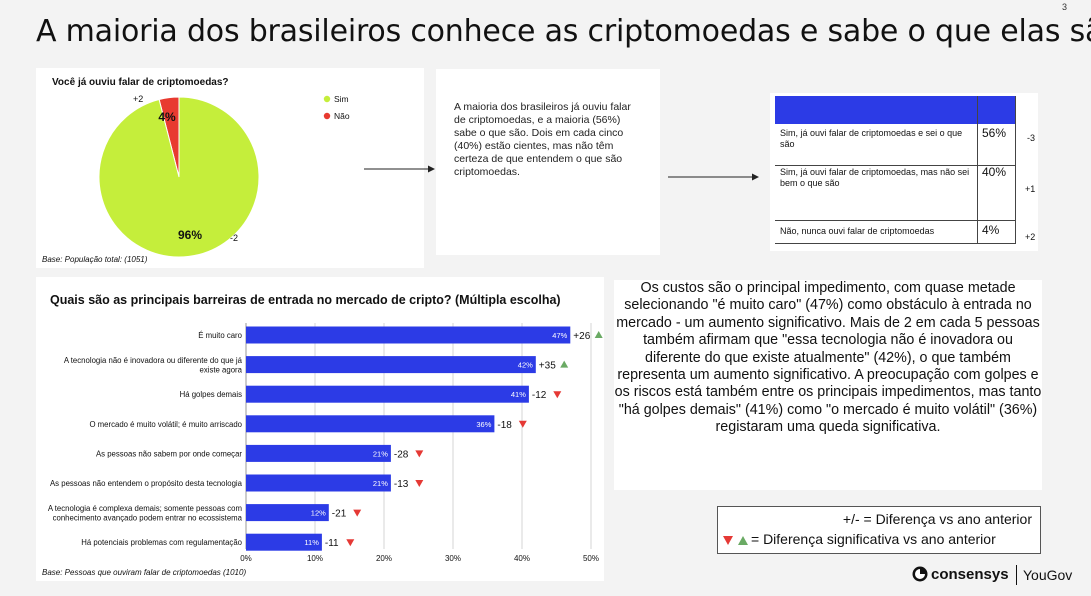 This screenshot has width=1091, height=596. Describe the element at coordinates (167, 117) in the screenshot. I see `pie-label-nao: 4%` at that location.